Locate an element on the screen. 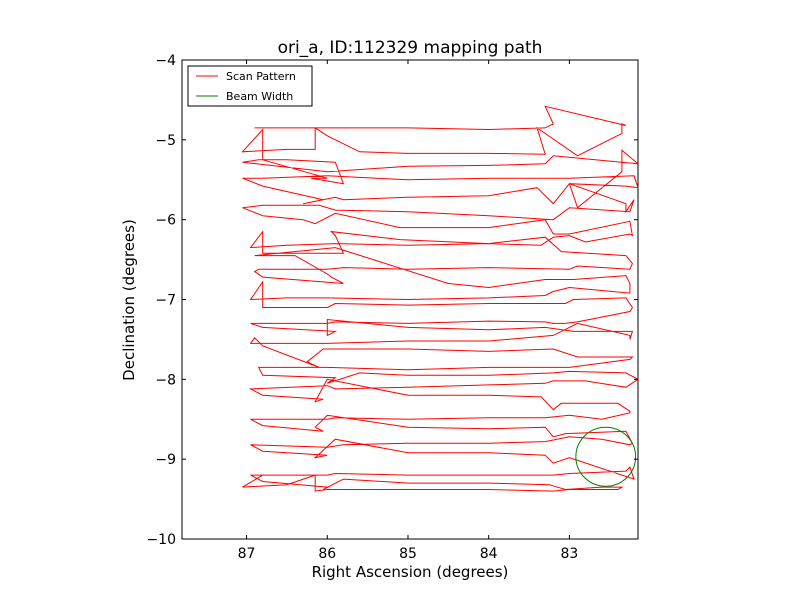 This screenshot has height=604, width=800. x-tick-label: 83 is located at coordinates (569, 554).